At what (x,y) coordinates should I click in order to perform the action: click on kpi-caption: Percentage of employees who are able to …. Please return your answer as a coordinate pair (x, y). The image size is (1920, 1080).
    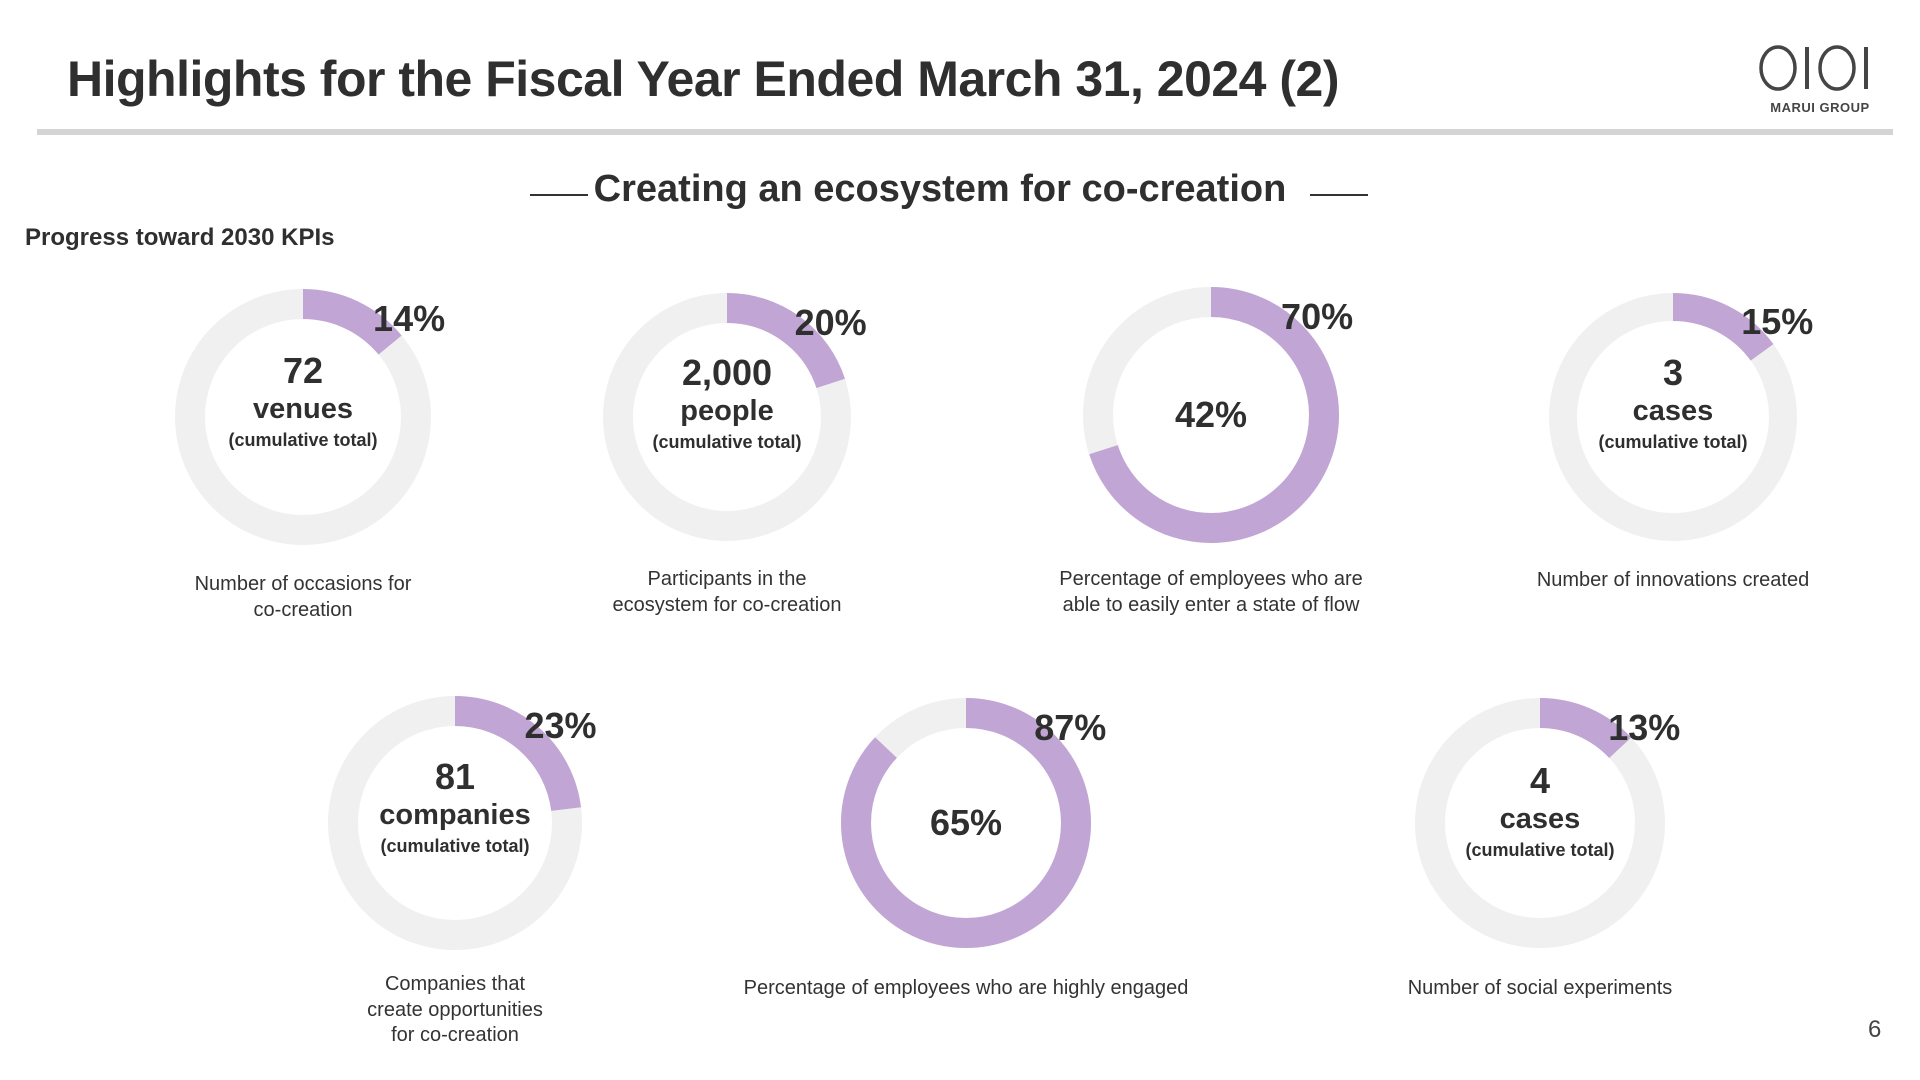
    Looking at the image, I should click on (1211, 592).